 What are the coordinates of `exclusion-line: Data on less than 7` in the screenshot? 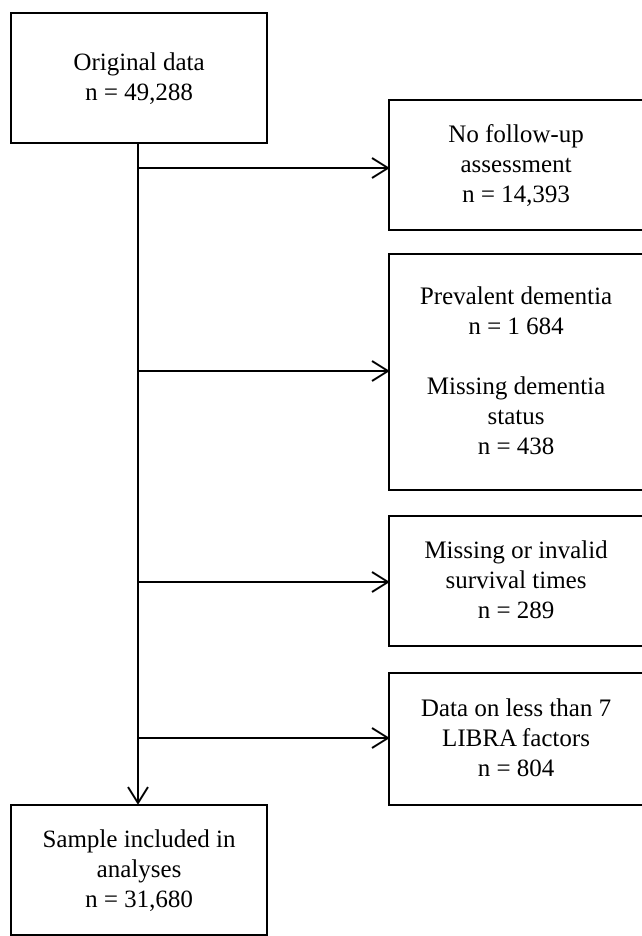 It's located at (516, 708).